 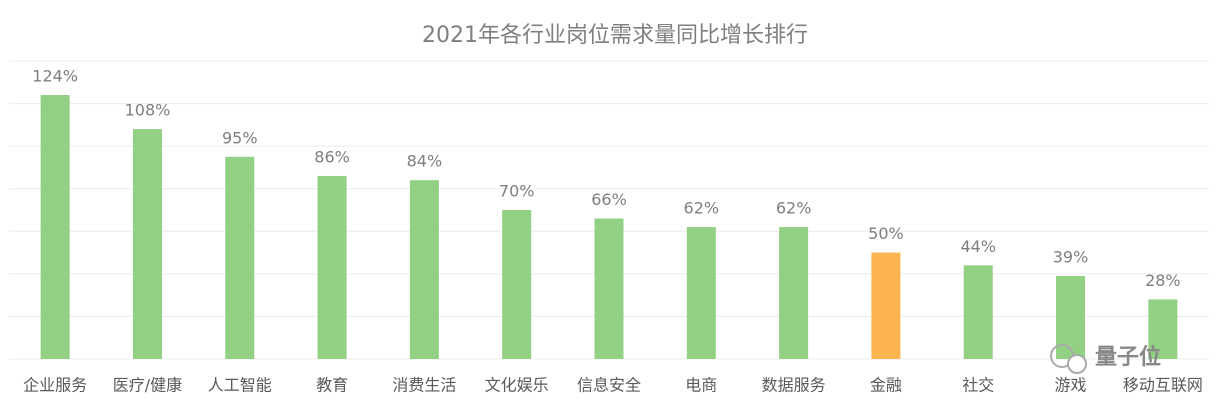 I want to click on x-tick-label: 数据服务, so click(x=794, y=385).